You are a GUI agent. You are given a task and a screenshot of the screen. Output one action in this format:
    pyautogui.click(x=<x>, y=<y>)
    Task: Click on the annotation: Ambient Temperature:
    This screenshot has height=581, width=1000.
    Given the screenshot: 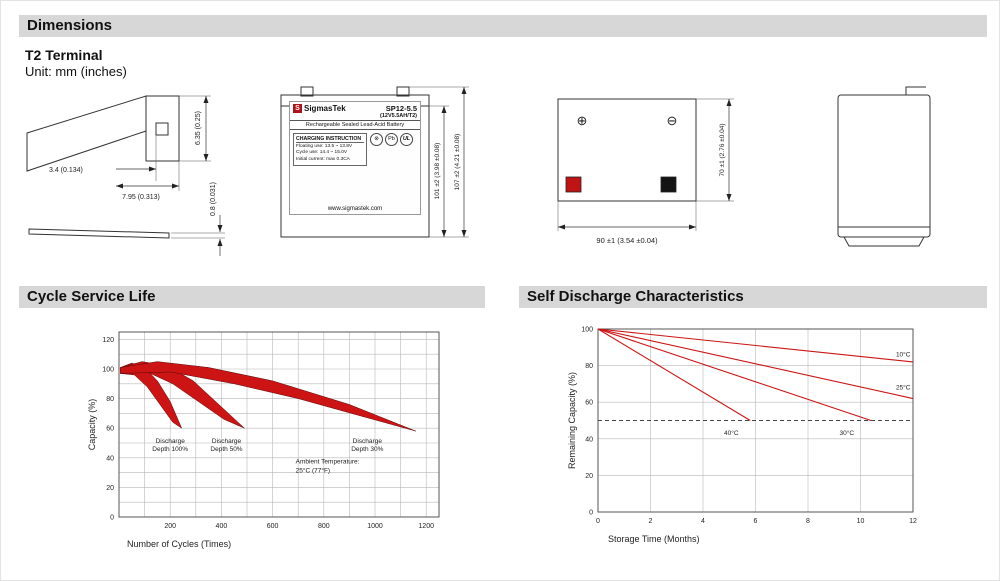 What is the action you would take?
    pyautogui.click(x=328, y=462)
    